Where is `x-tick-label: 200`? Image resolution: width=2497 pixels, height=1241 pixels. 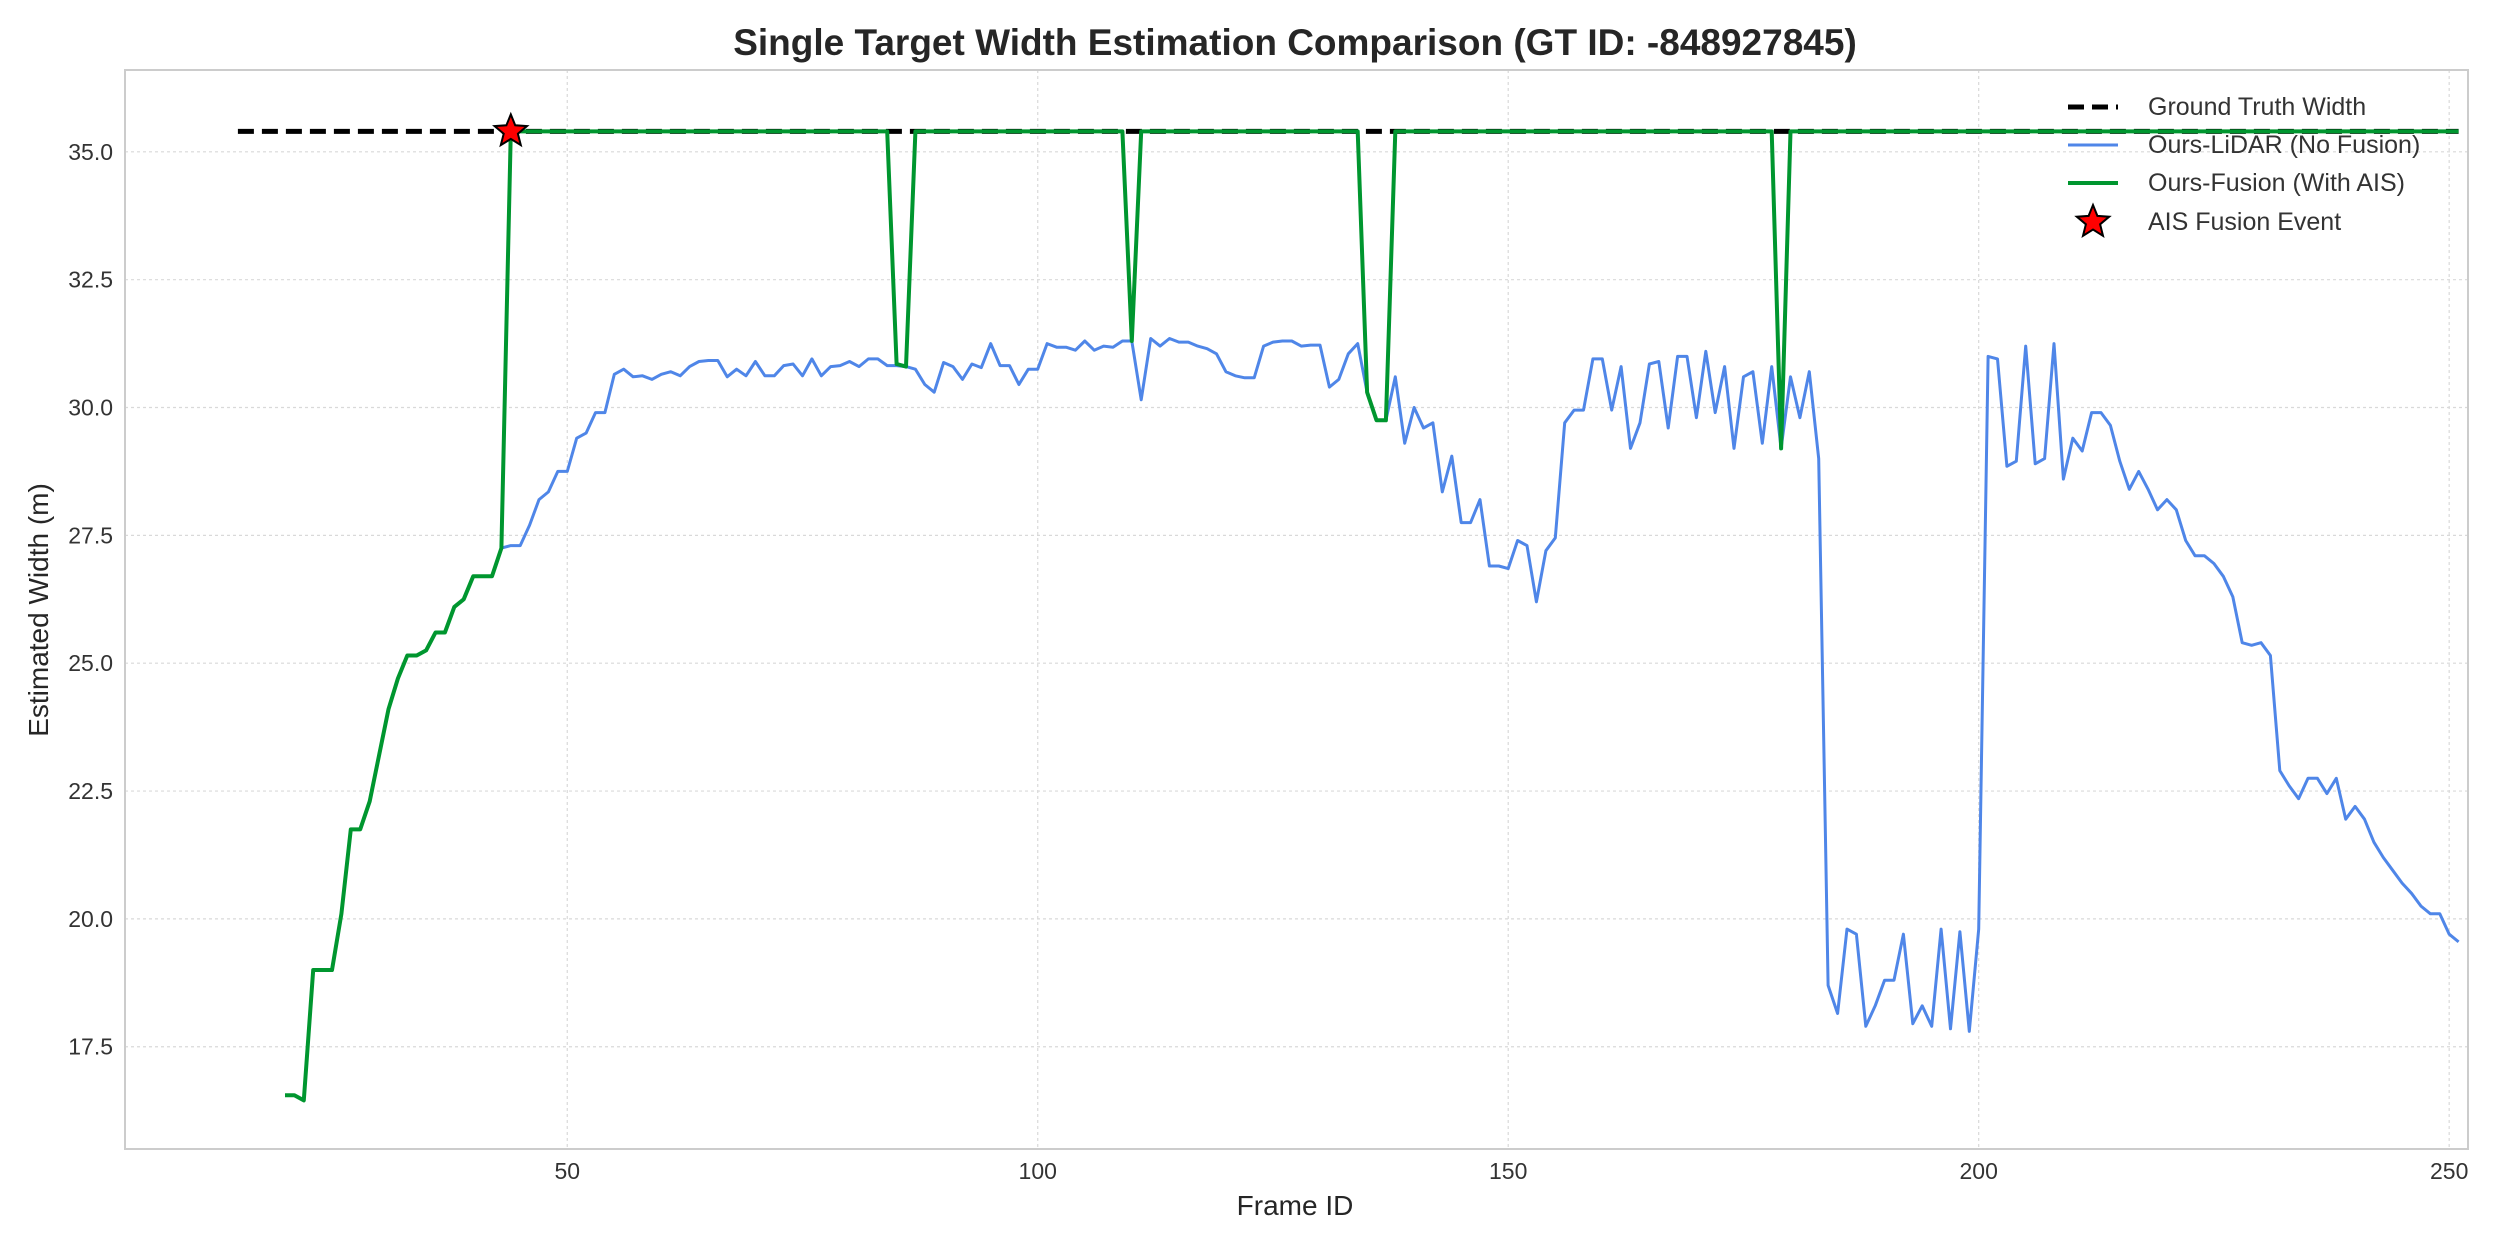
x-tick-label: 200 is located at coordinates (1979, 1171).